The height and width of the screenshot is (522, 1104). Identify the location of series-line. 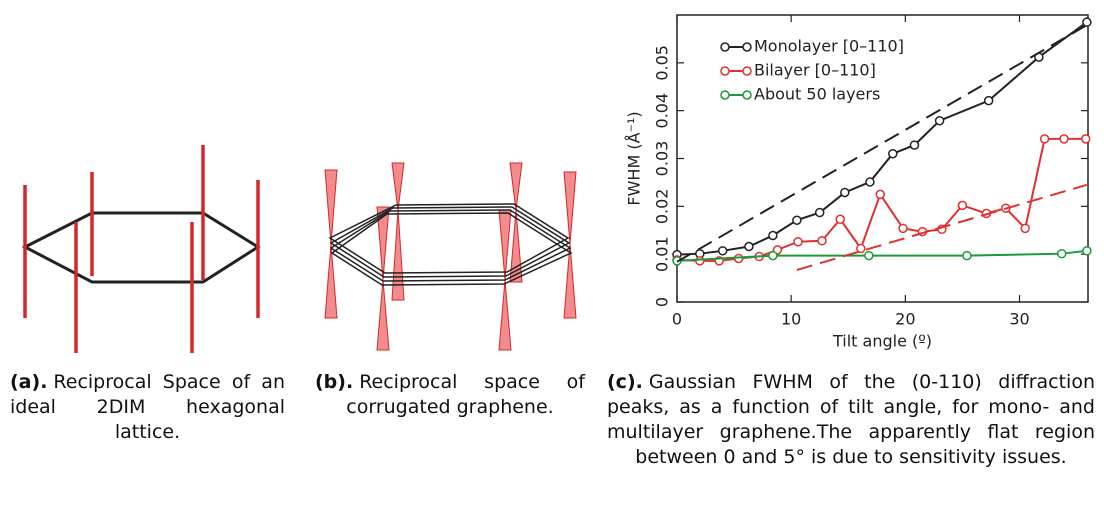
(881, 199).